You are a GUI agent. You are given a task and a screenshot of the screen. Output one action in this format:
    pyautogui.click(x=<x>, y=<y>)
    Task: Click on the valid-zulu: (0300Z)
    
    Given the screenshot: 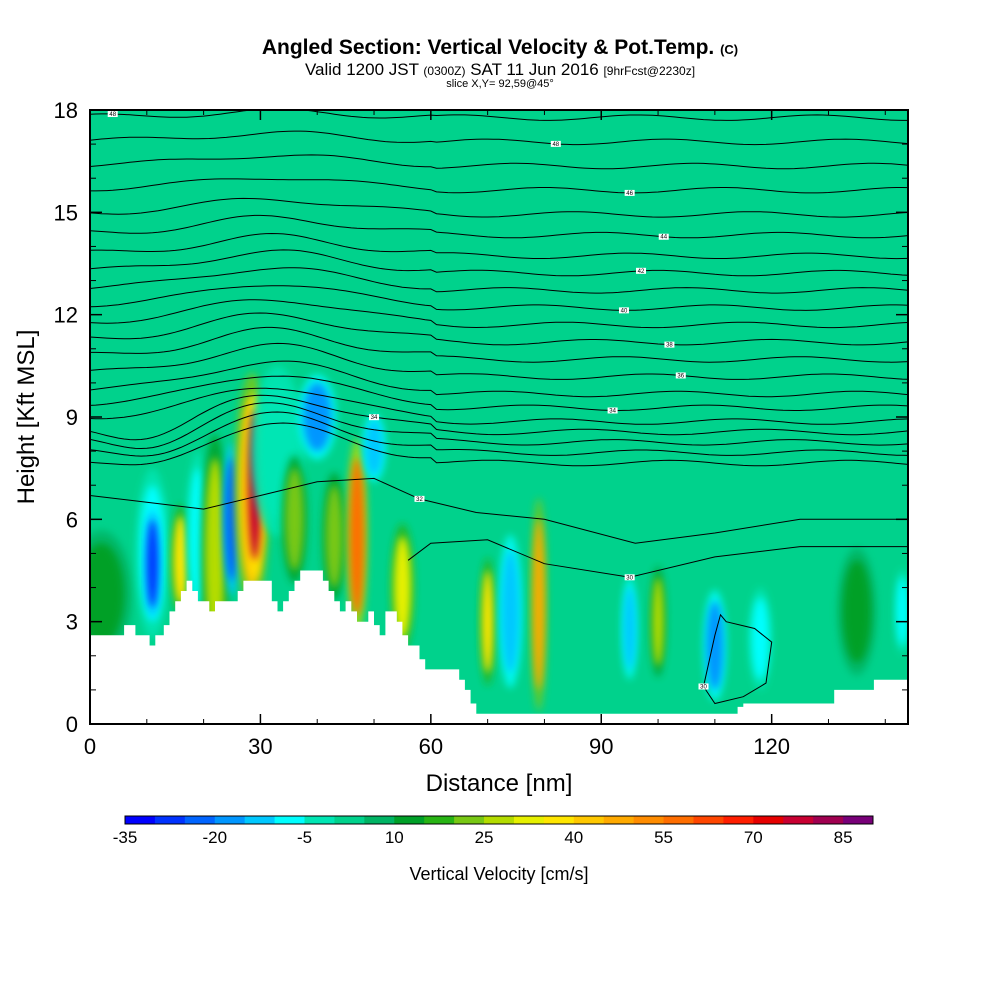 What is the action you would take?
    pyautogui.click(x=444, y=71)
    